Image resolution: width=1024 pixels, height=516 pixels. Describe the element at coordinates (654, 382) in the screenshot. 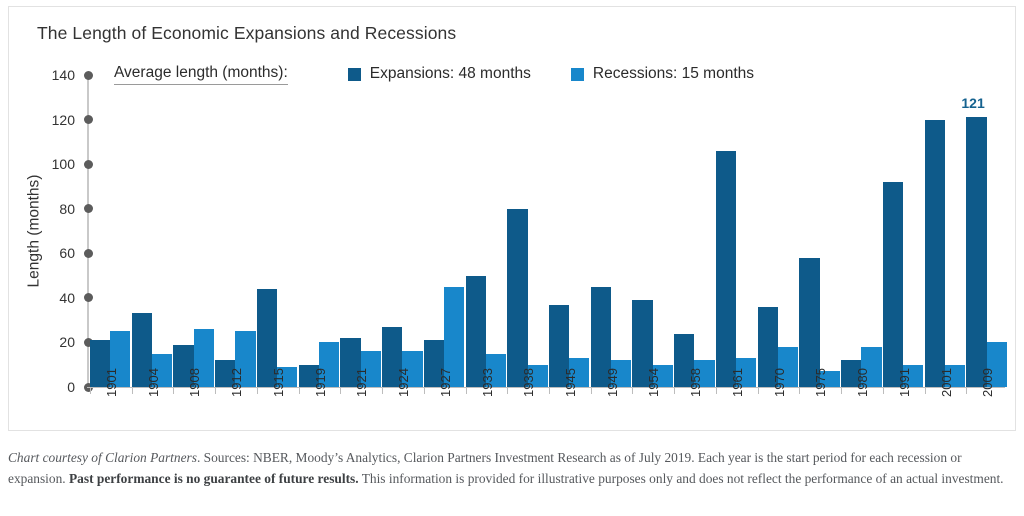

I see `x-axis-label: 1954` at that location.